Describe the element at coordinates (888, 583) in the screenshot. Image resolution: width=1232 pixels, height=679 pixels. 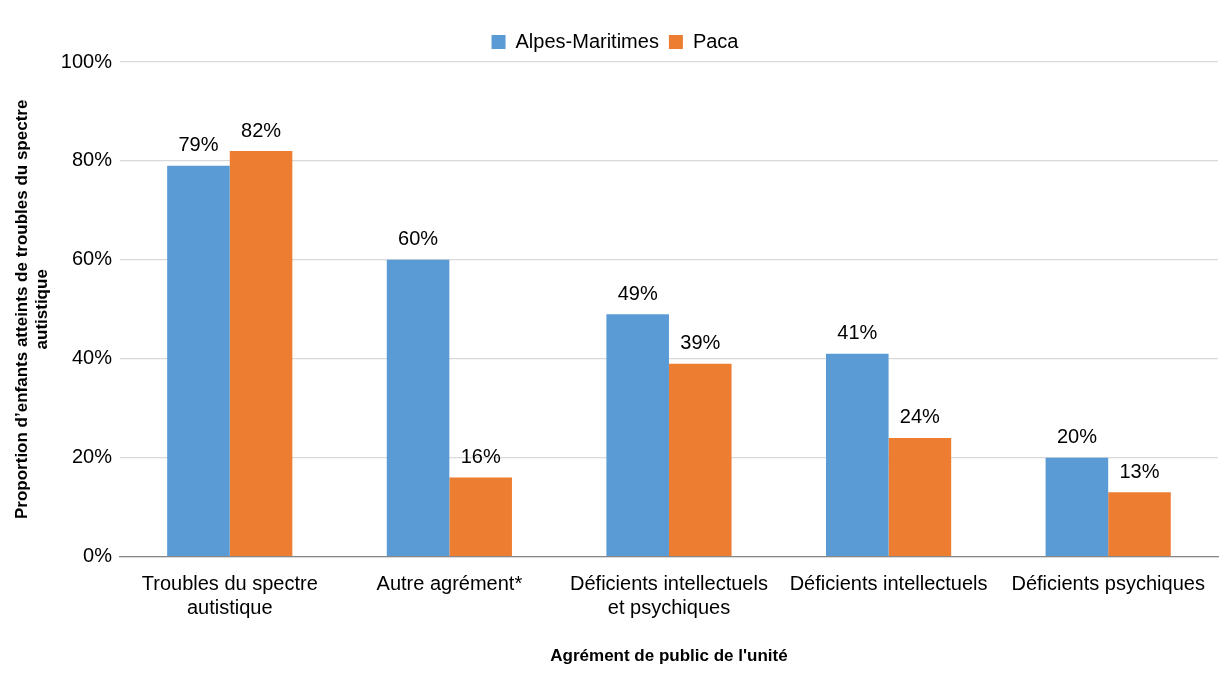
I see `x-tick-label: Déficients intellectuels` at that location.